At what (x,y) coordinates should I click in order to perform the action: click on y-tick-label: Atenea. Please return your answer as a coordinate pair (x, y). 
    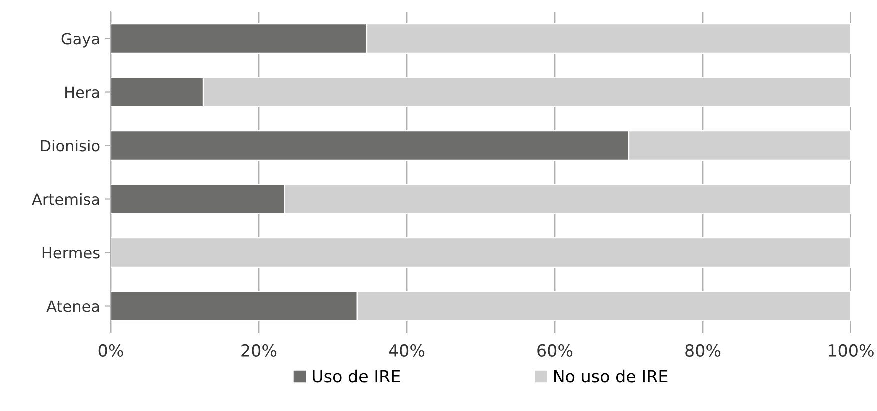
    Looking at the image, I should click on (73, 306).